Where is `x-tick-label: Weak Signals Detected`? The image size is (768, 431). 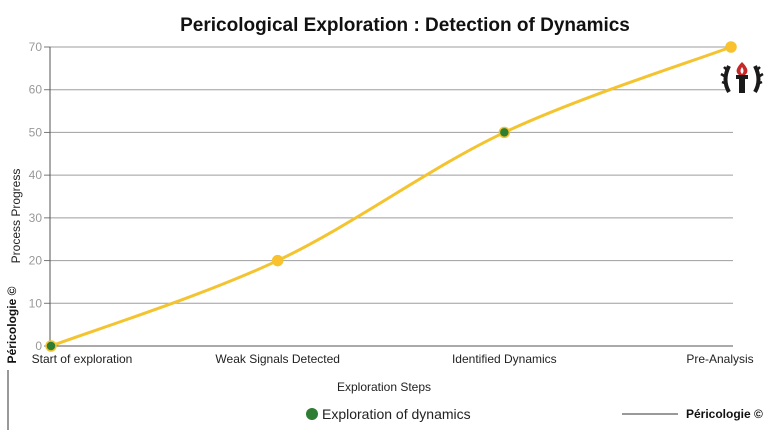
x-tick-label: Weak Signals Detected is located at coordinates (277, 359).